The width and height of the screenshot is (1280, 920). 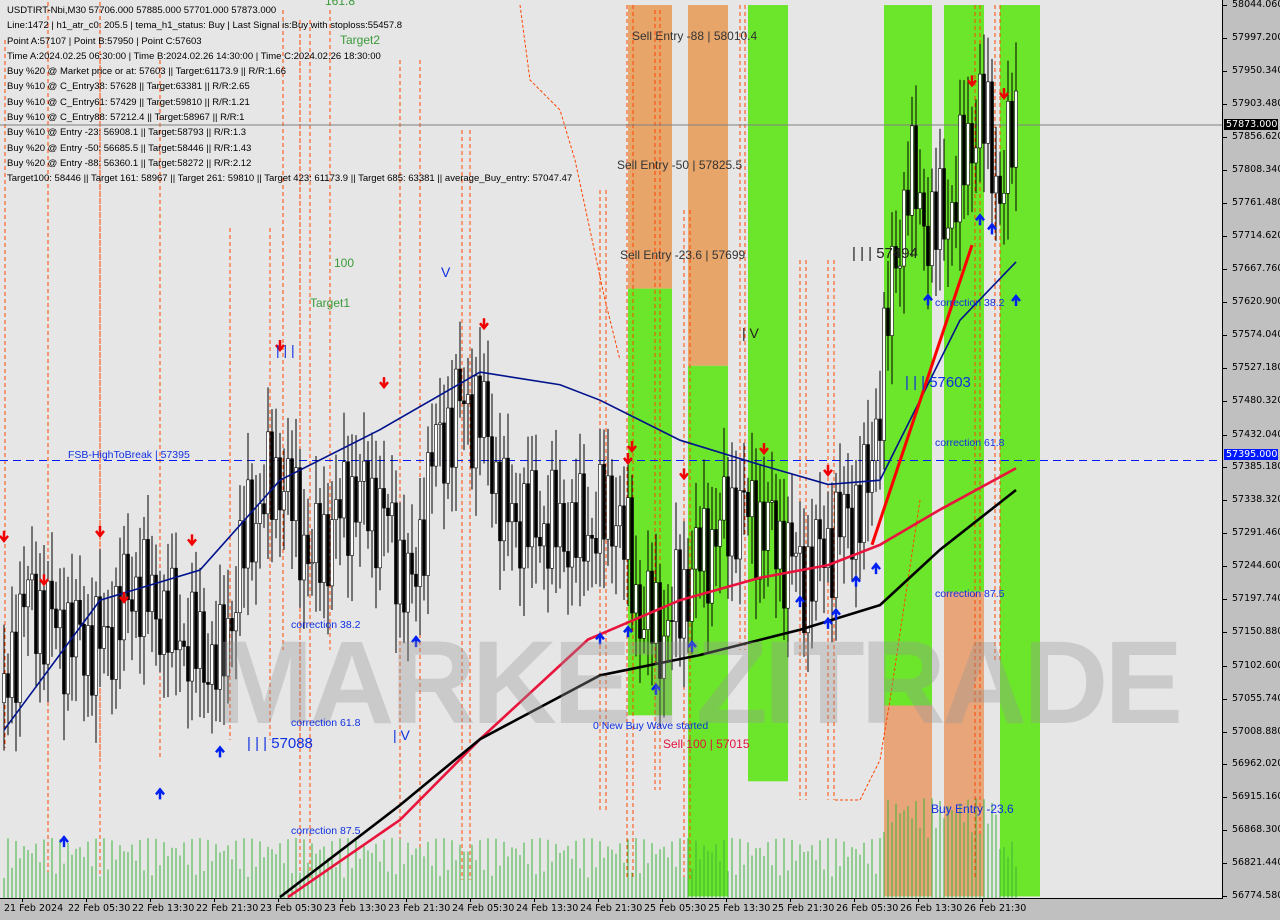 What do you see at coordinates (1256, 764) in the screenshot?
I see `price-tick-label: 56962.020` at bounding box center [1256, 764].